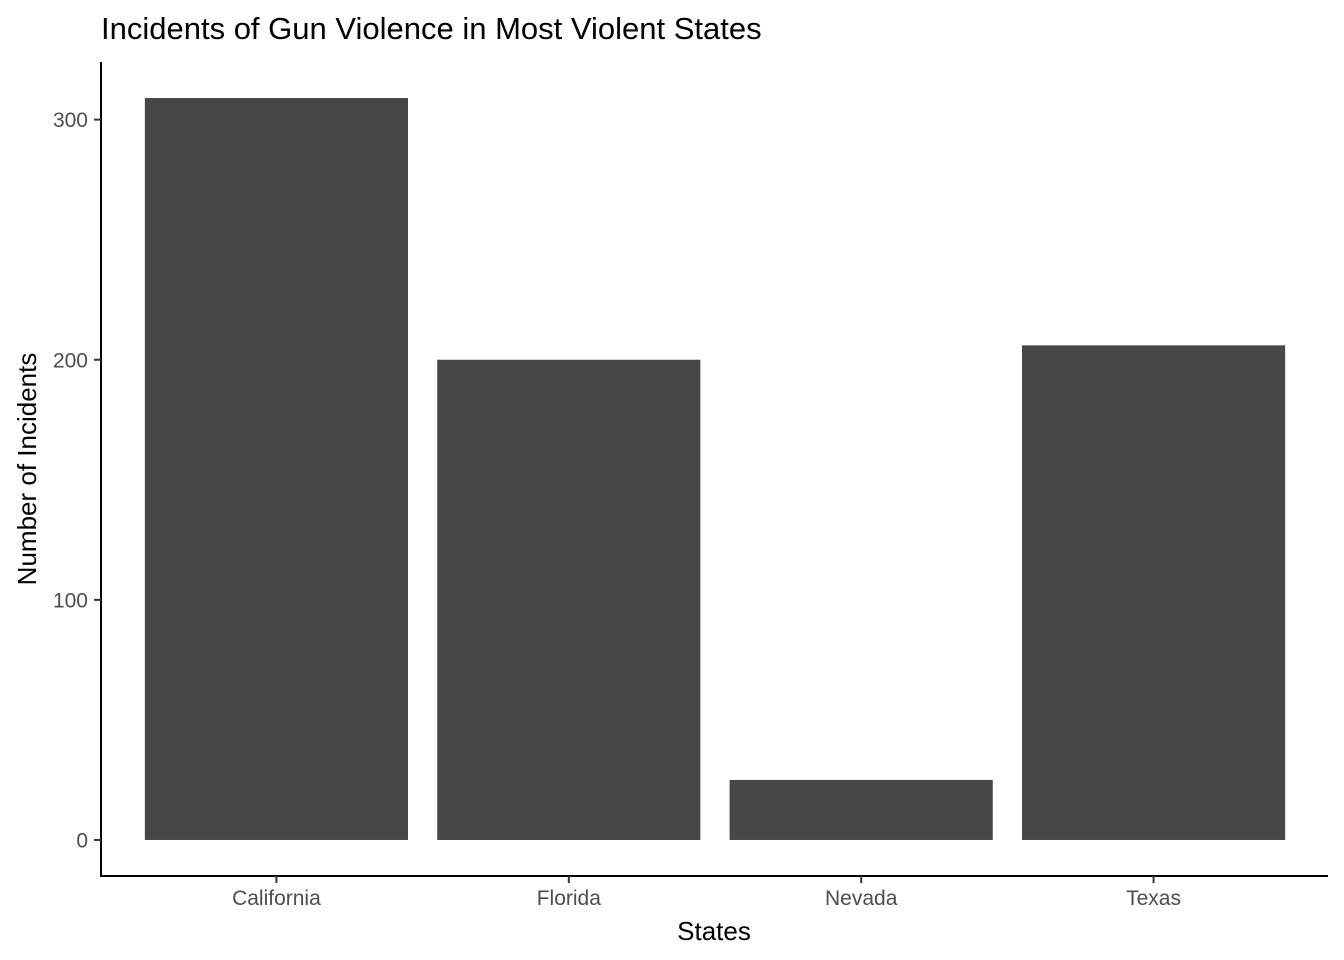 Image resolution: width=1344 pixels, height=960 pixels. Describe the element at coordinates (714, 931) in the screenshot. I see `x-axis-title: States` at that location.